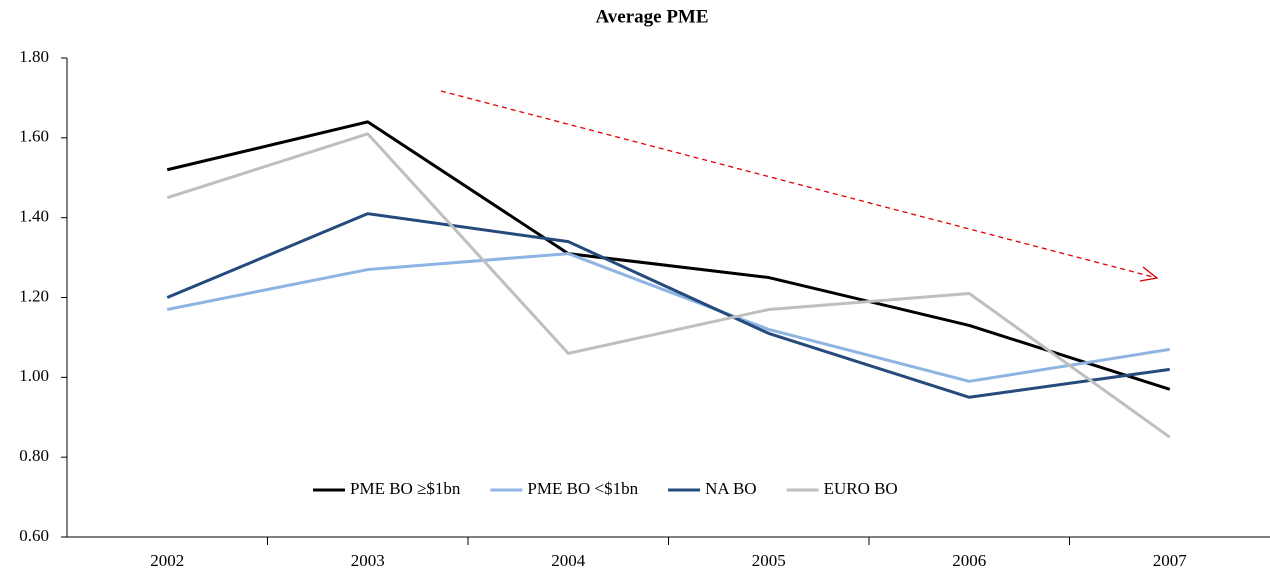  What do you see at coordinates (730, 488) in the screenshot?
I see `legend-label: NA BO` at bounding box center [730, 488].